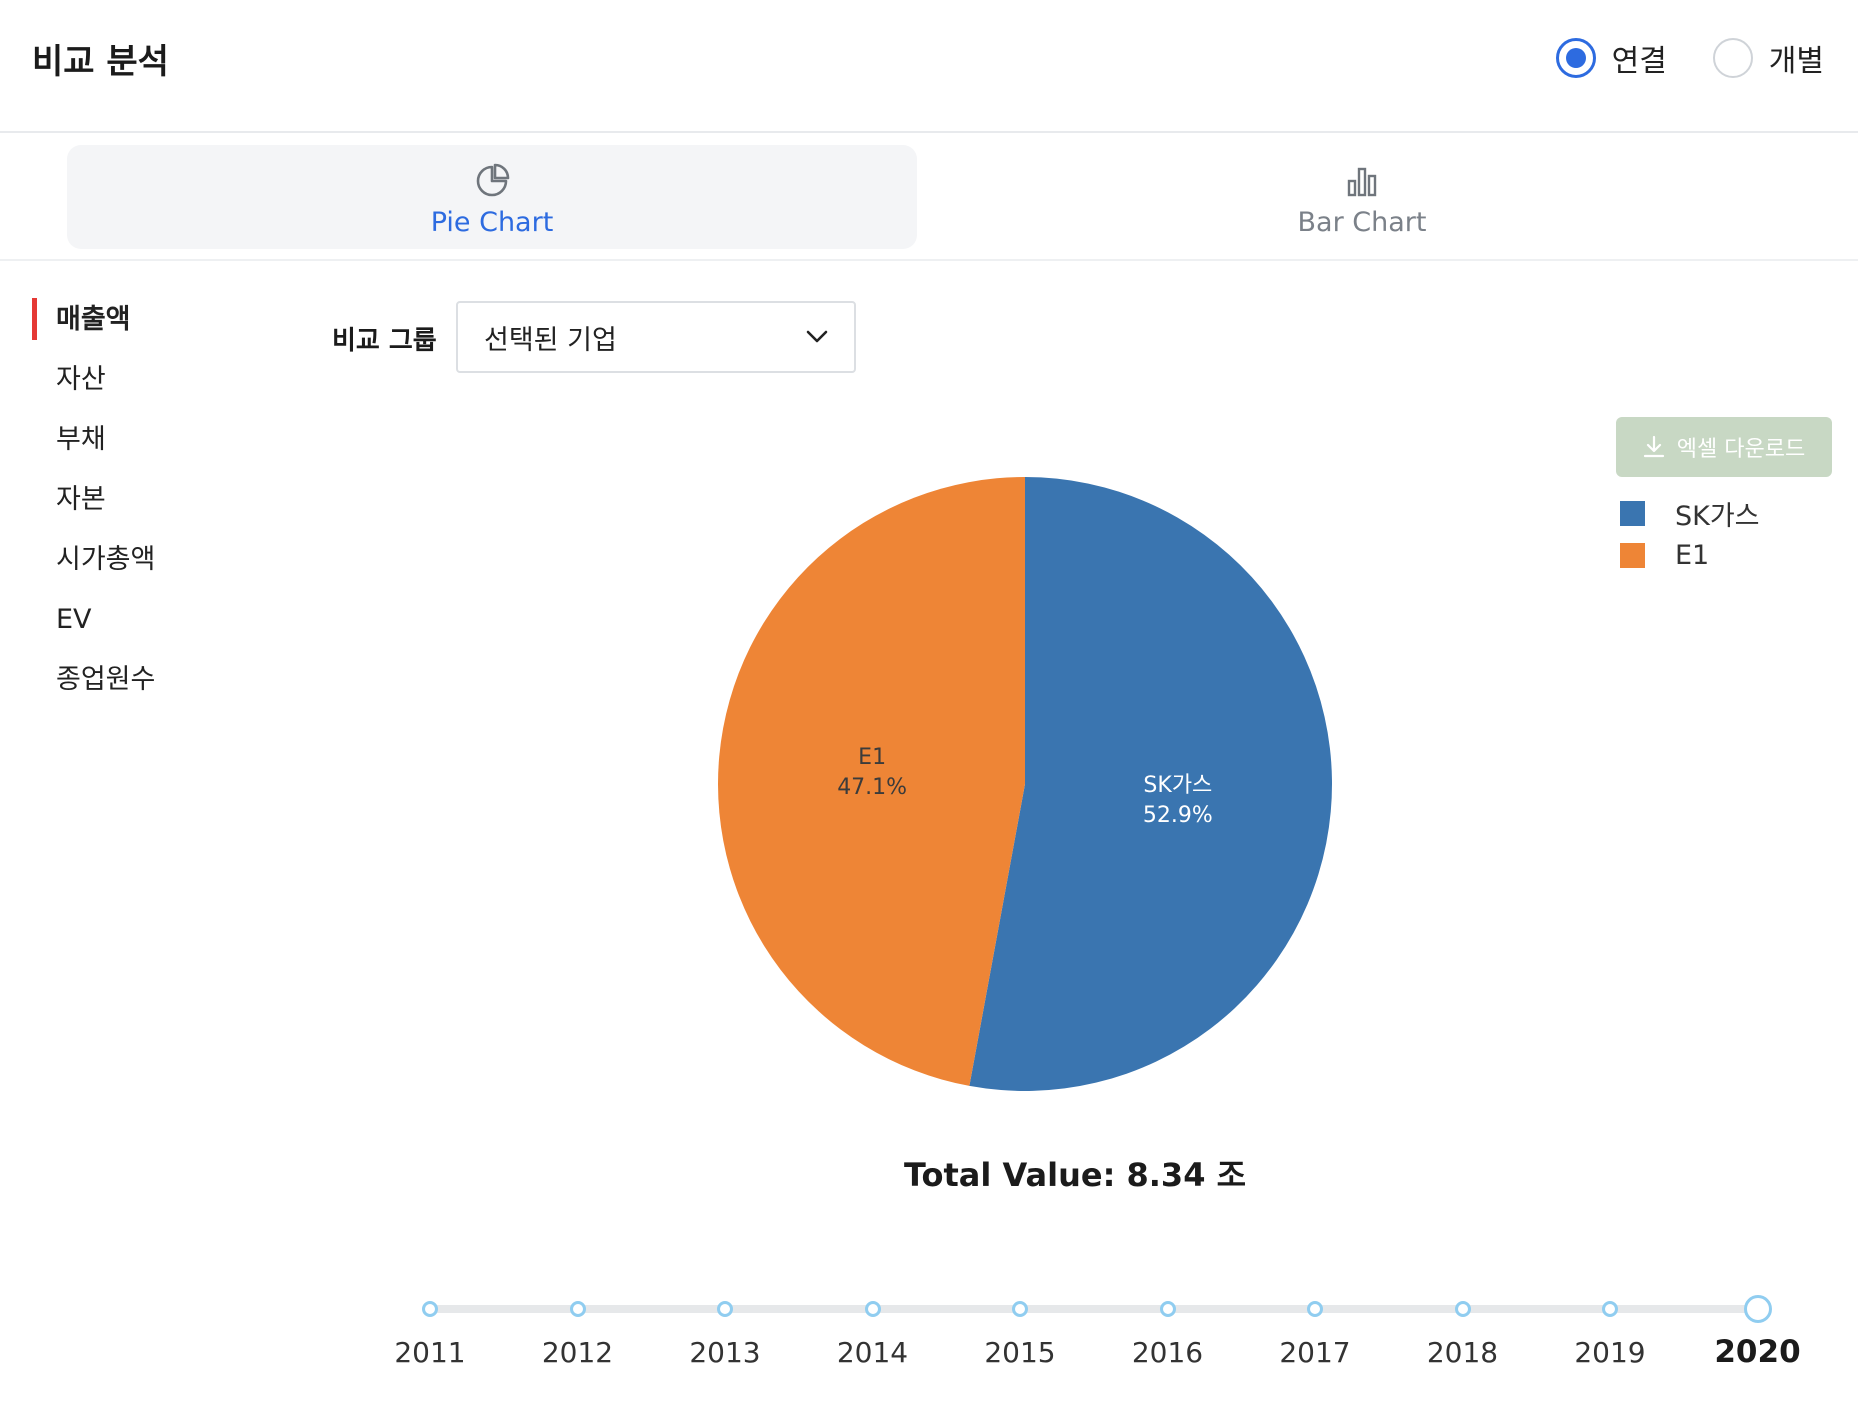  What do you see at coordinates (1632, 513) in the screenshot?
I see `legend-swatch-sk-gas` at bounding box center [1632, 513].